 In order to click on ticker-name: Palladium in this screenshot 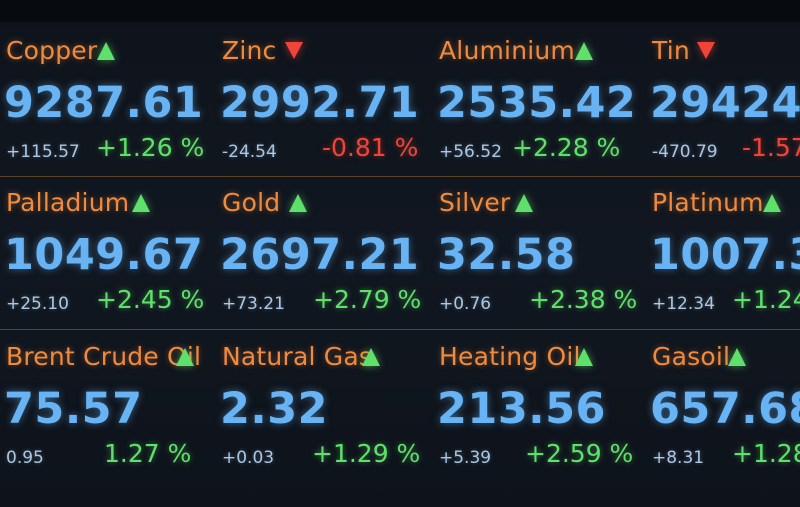, I will do `click(68, 202)`.